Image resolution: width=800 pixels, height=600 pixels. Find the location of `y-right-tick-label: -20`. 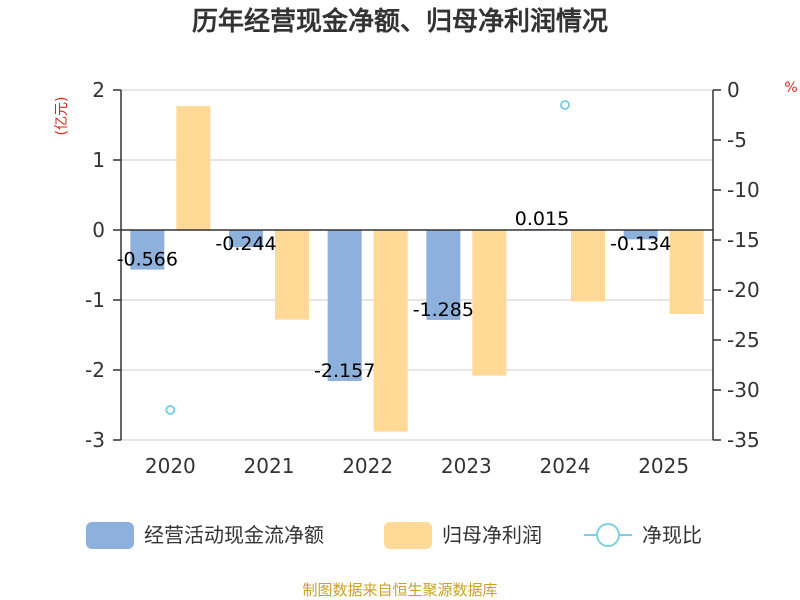

y-right-tick-label: -20 is located at coordinates (743, 290).